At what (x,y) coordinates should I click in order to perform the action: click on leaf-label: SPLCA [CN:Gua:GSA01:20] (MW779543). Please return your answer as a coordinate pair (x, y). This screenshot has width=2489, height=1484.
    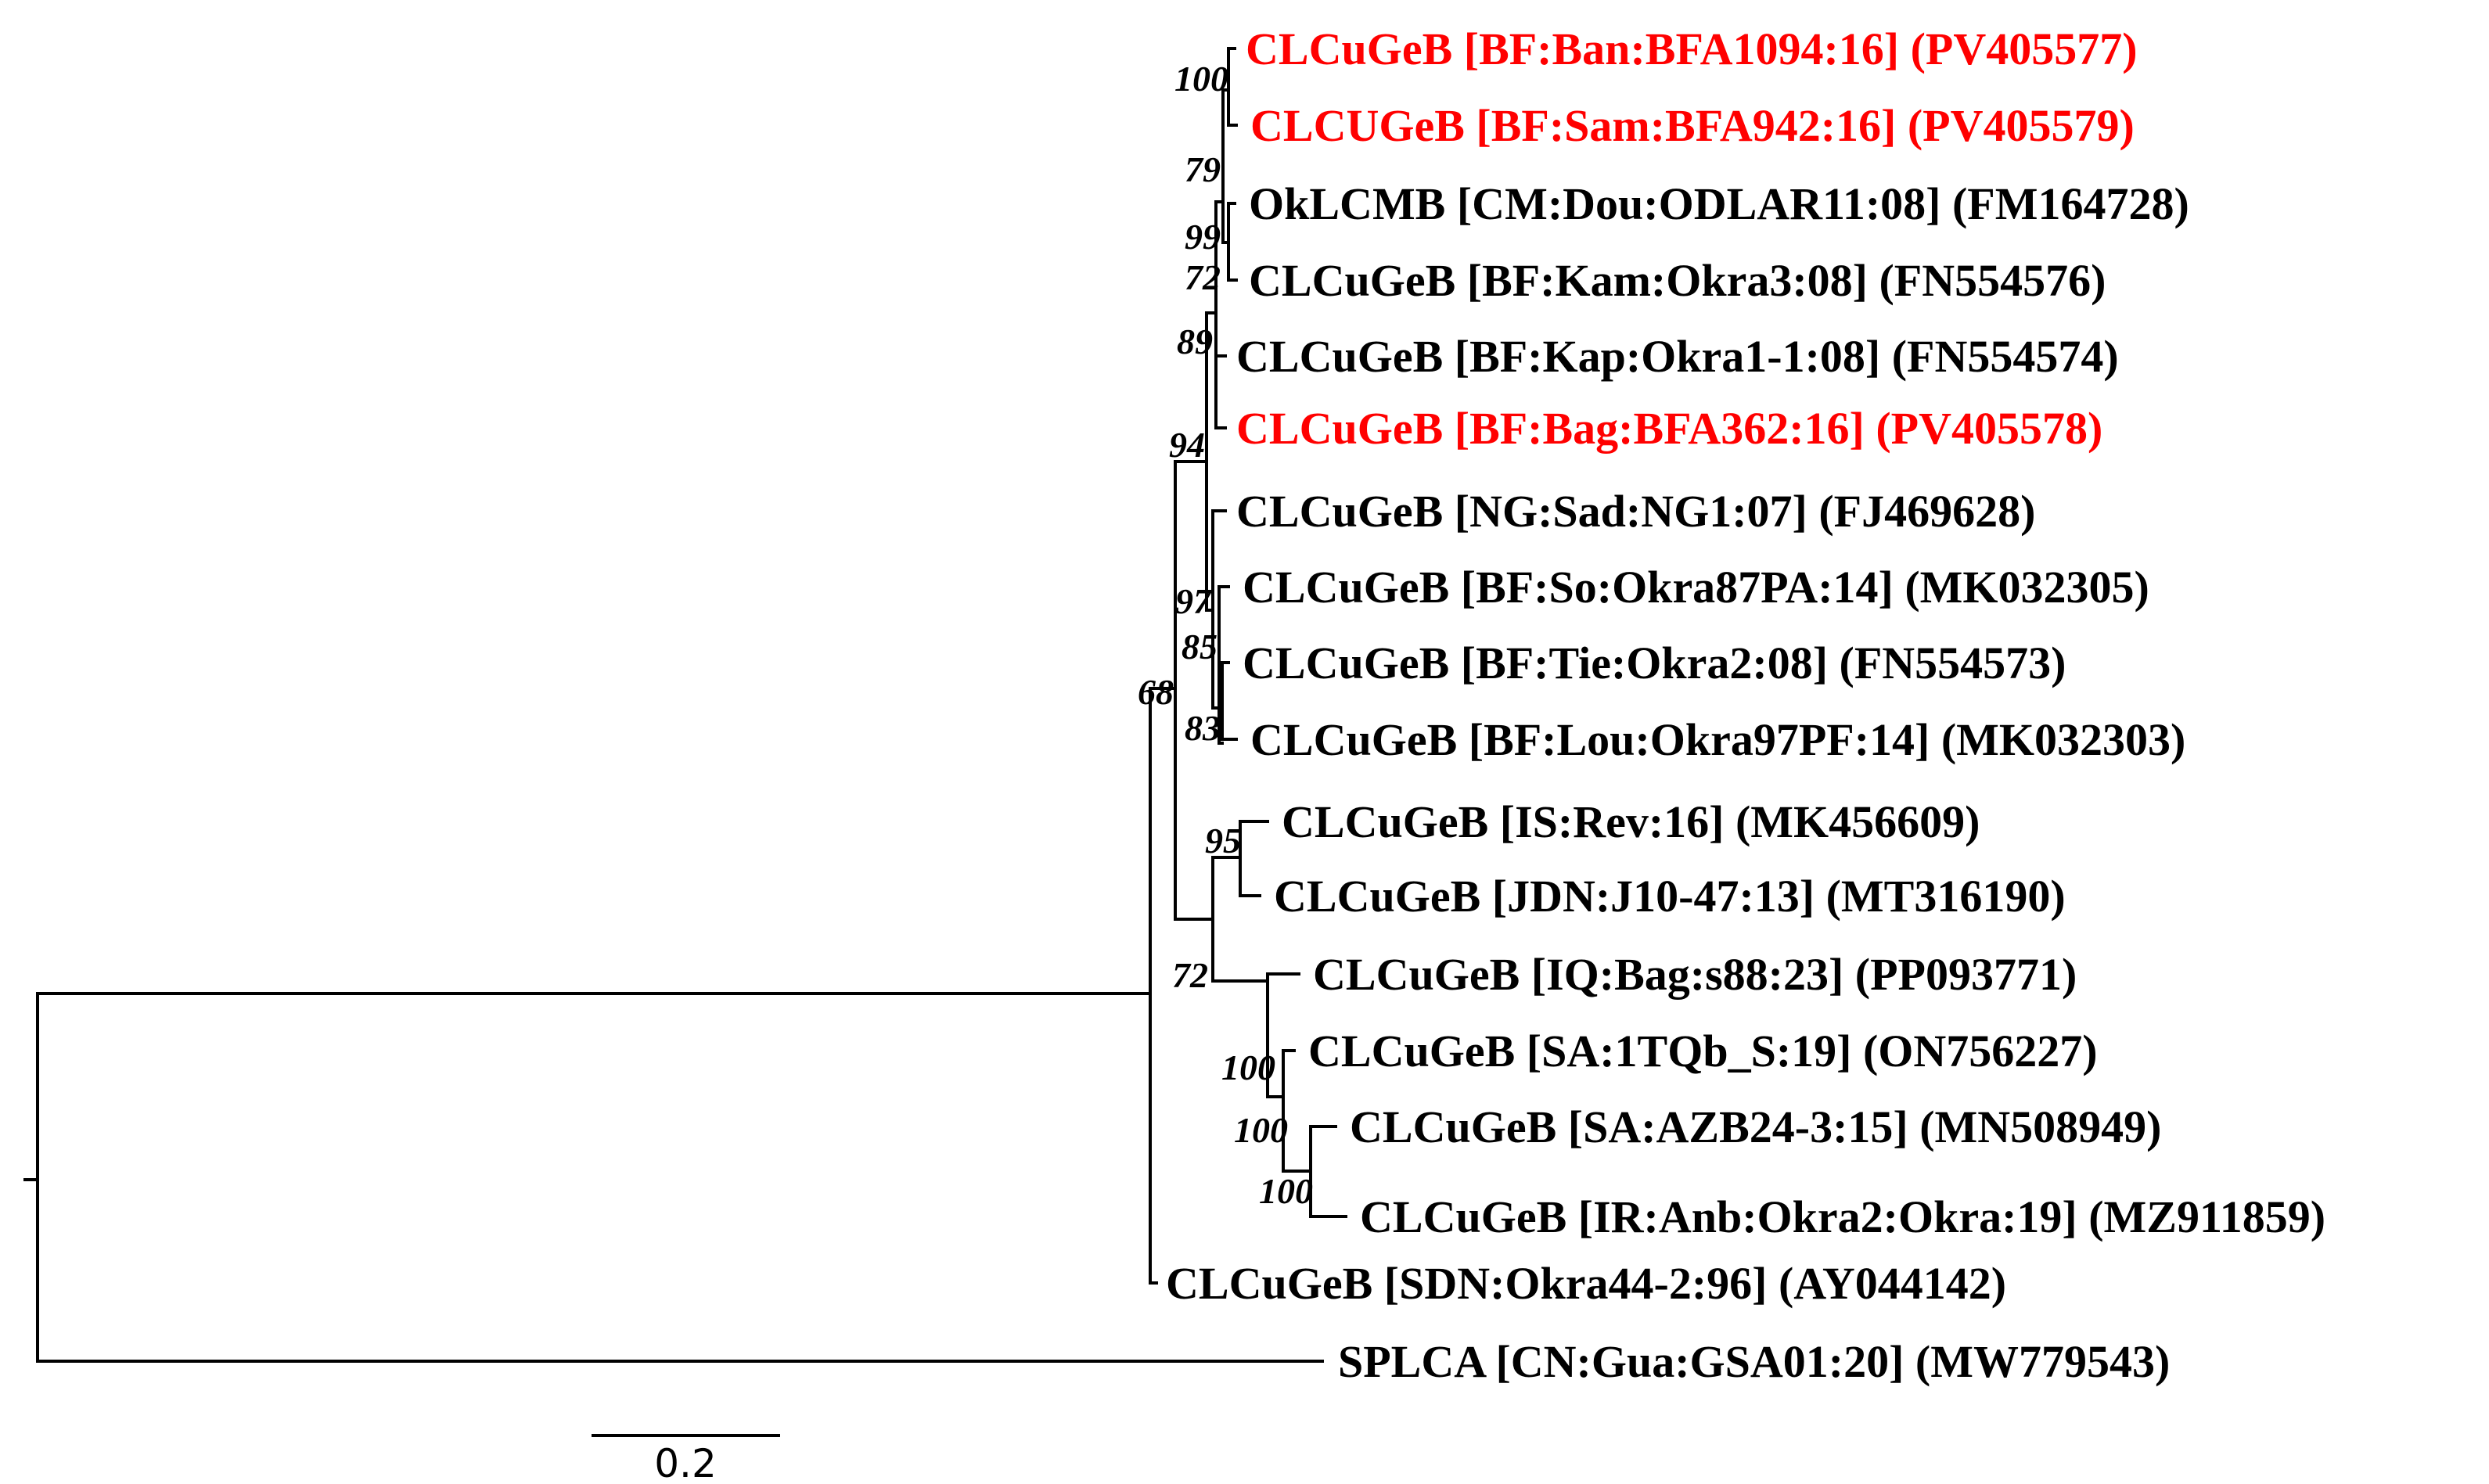
    Looking at the image, I should click on (1754, 1361).